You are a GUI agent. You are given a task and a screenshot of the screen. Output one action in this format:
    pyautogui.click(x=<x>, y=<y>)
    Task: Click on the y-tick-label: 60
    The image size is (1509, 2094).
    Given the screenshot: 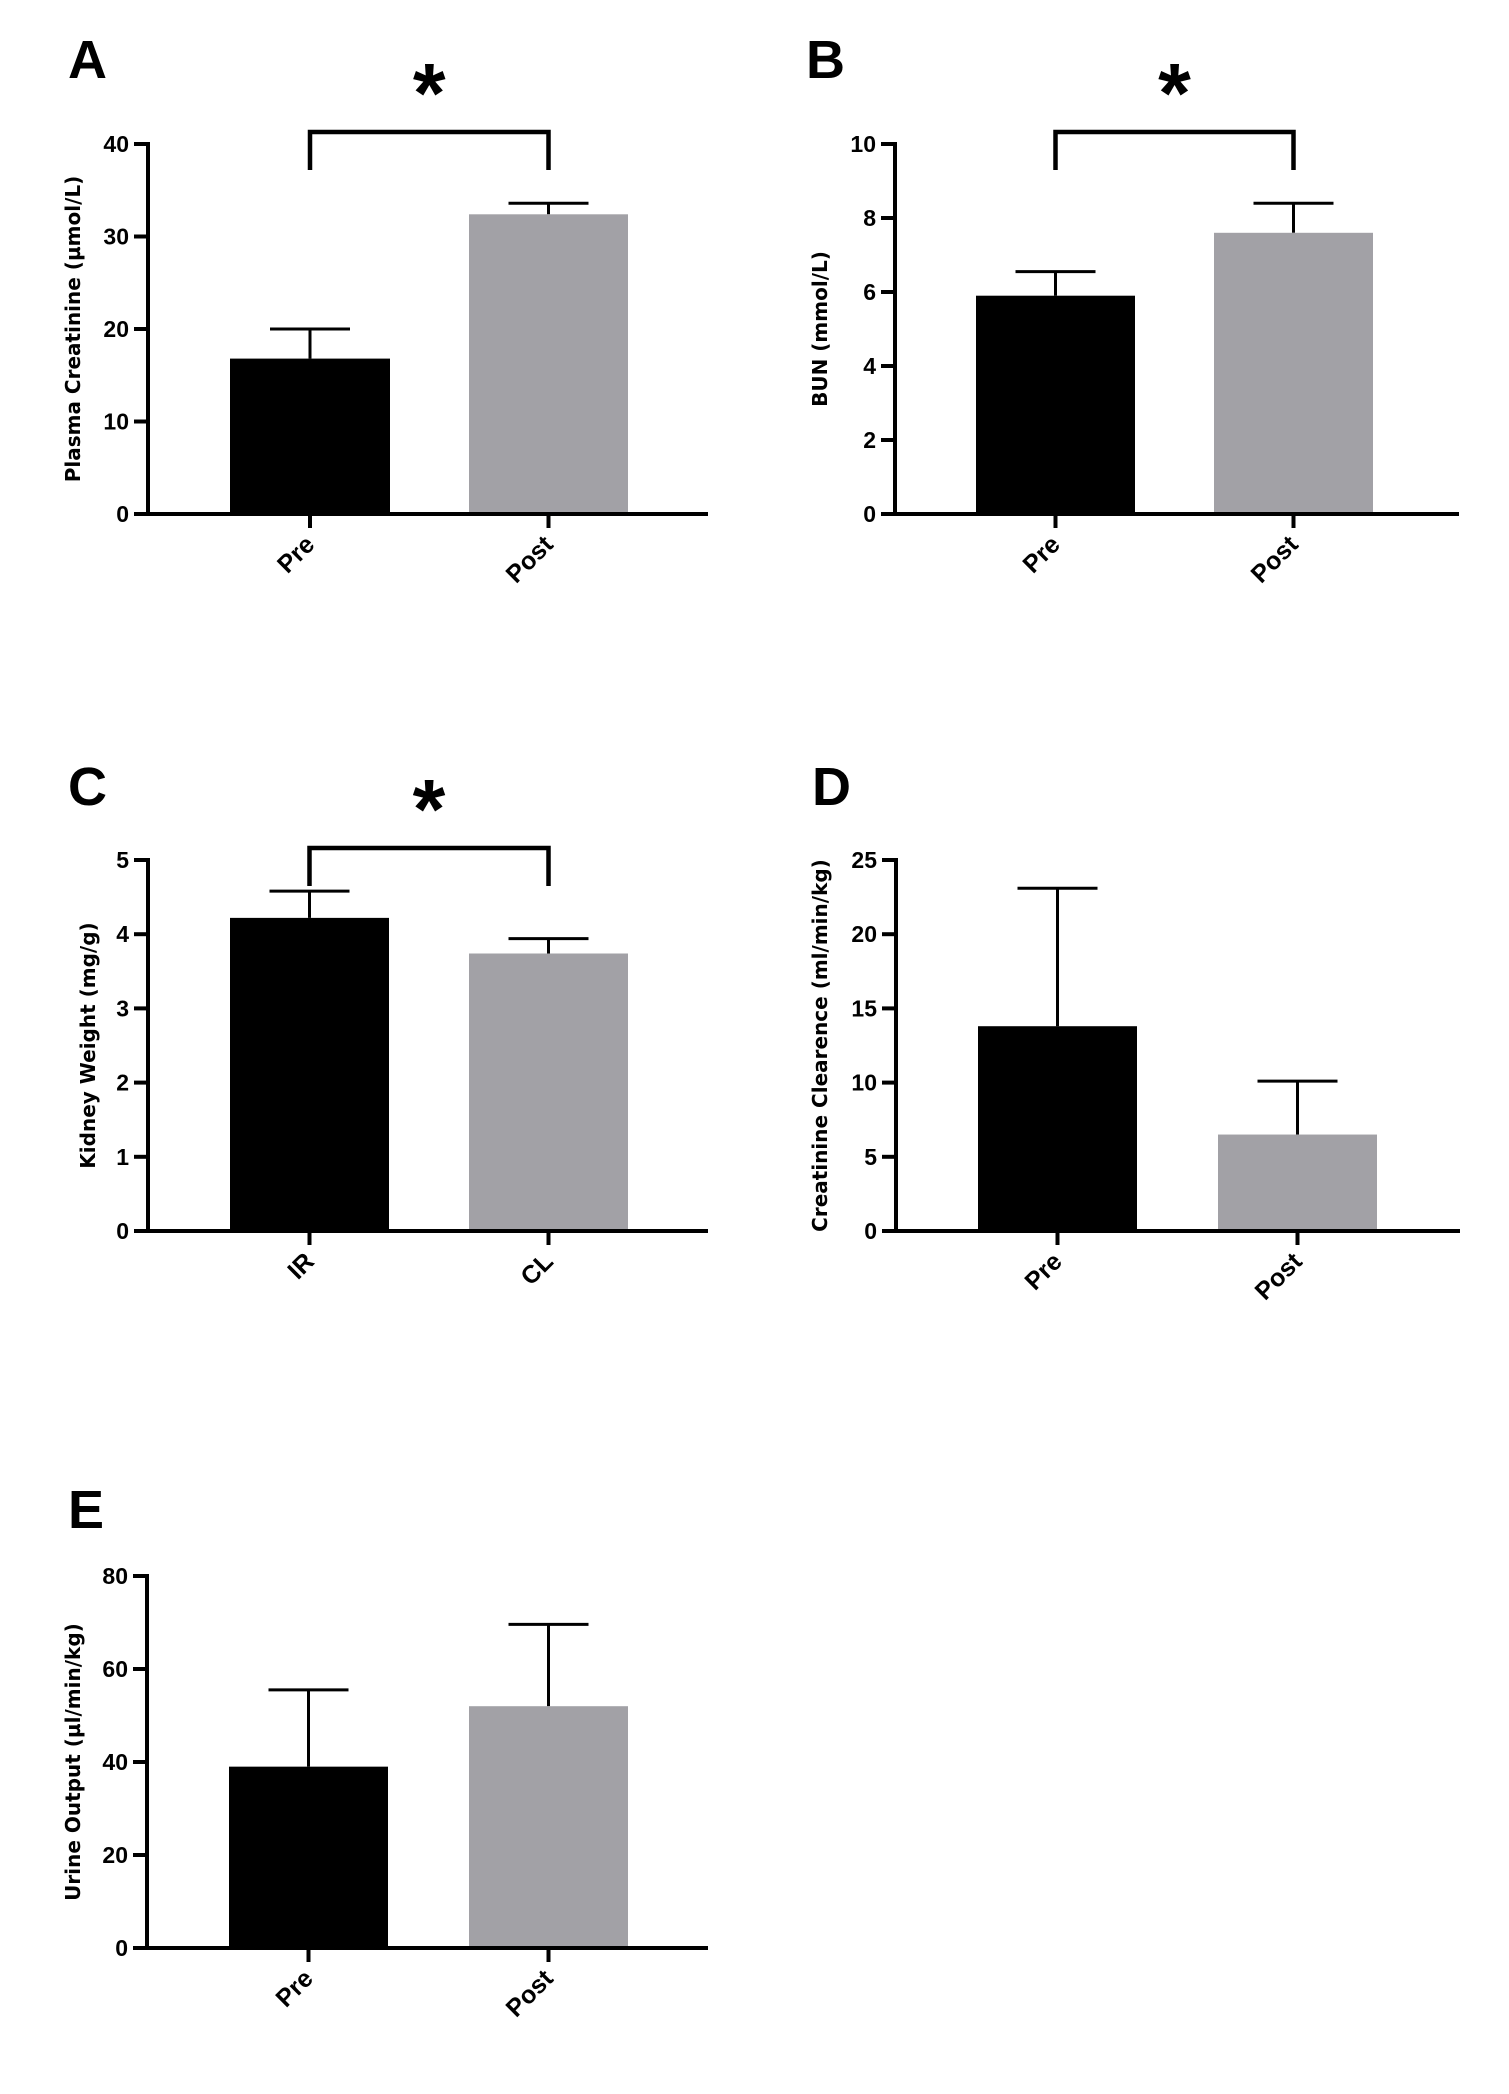 What is the action you would take?
    pyautogui.click(x=115, y=1669)
    